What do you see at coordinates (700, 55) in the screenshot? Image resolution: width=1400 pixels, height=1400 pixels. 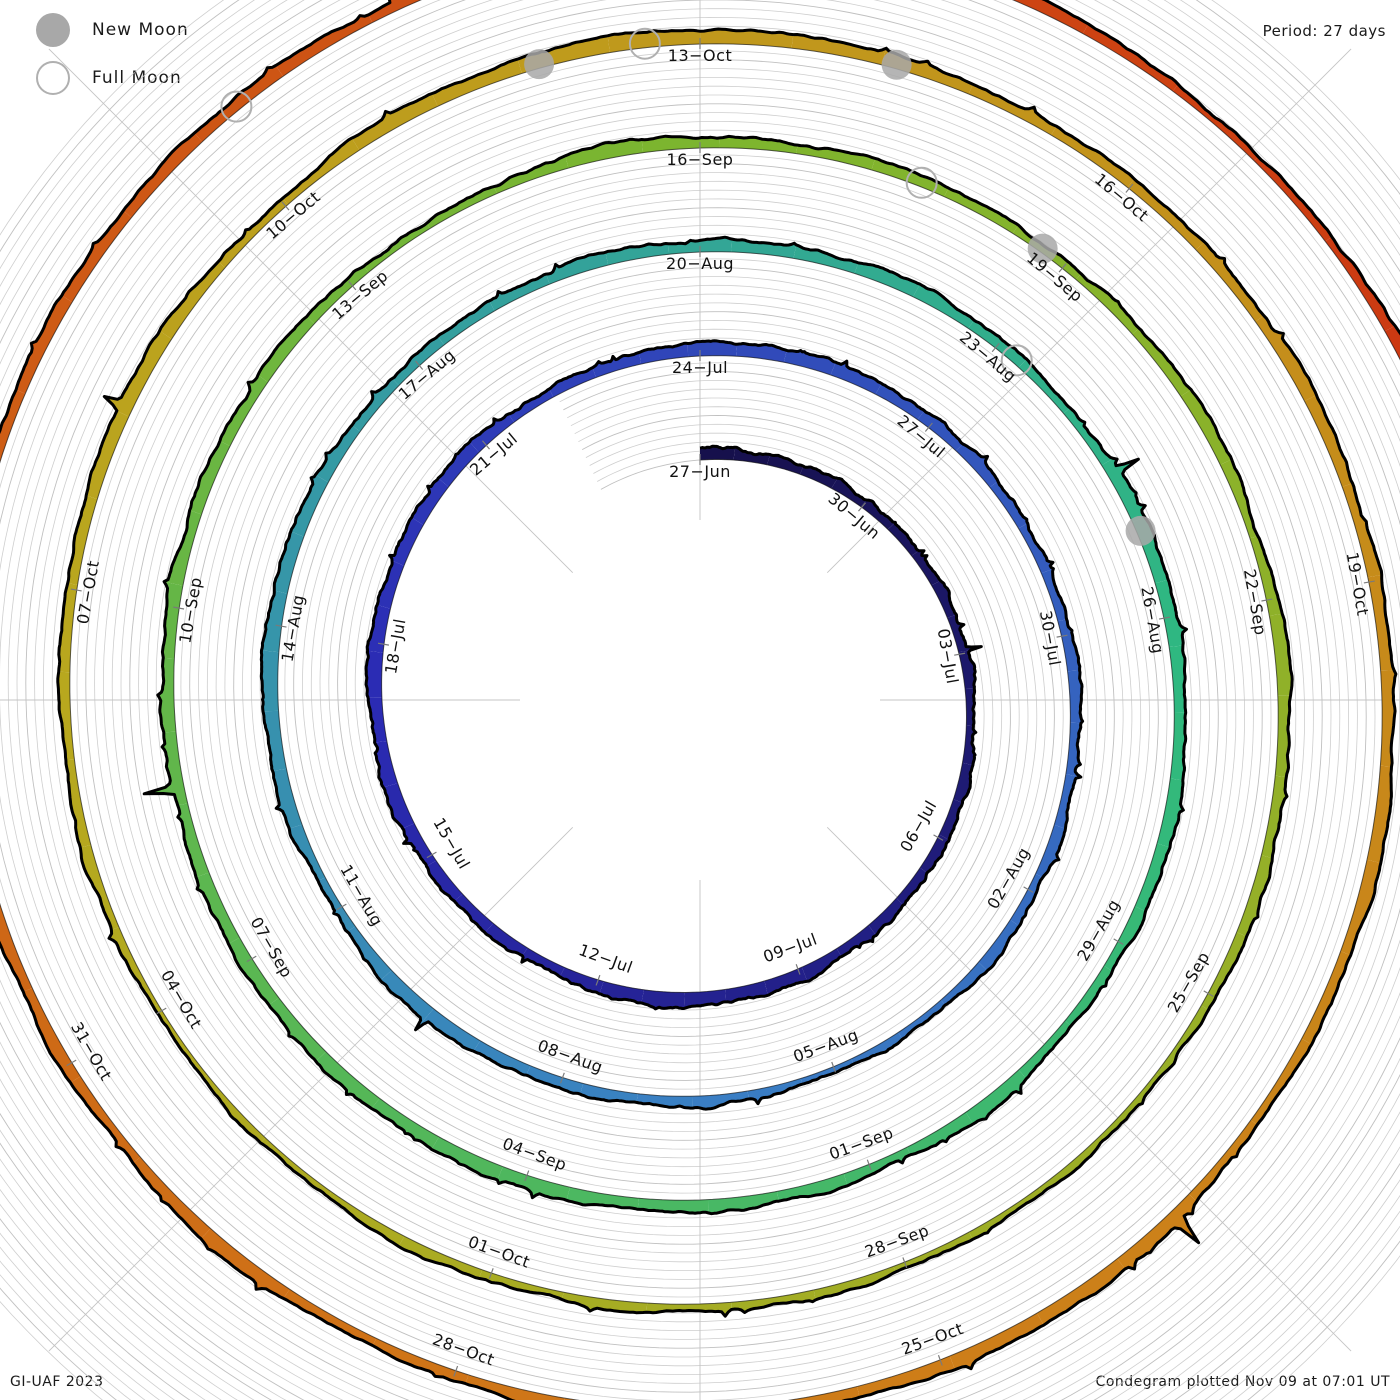 I see `svg-text: 13−Oct` at bounding box center [700, 55].